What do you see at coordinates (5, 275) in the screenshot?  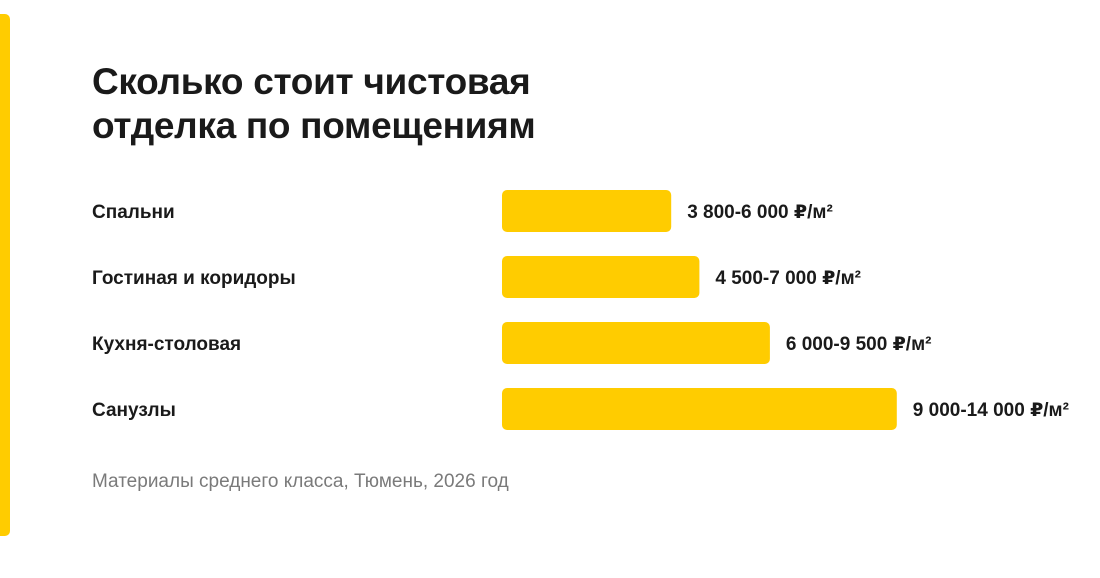 I see `accent-bar` at bounding box center [5, 275].